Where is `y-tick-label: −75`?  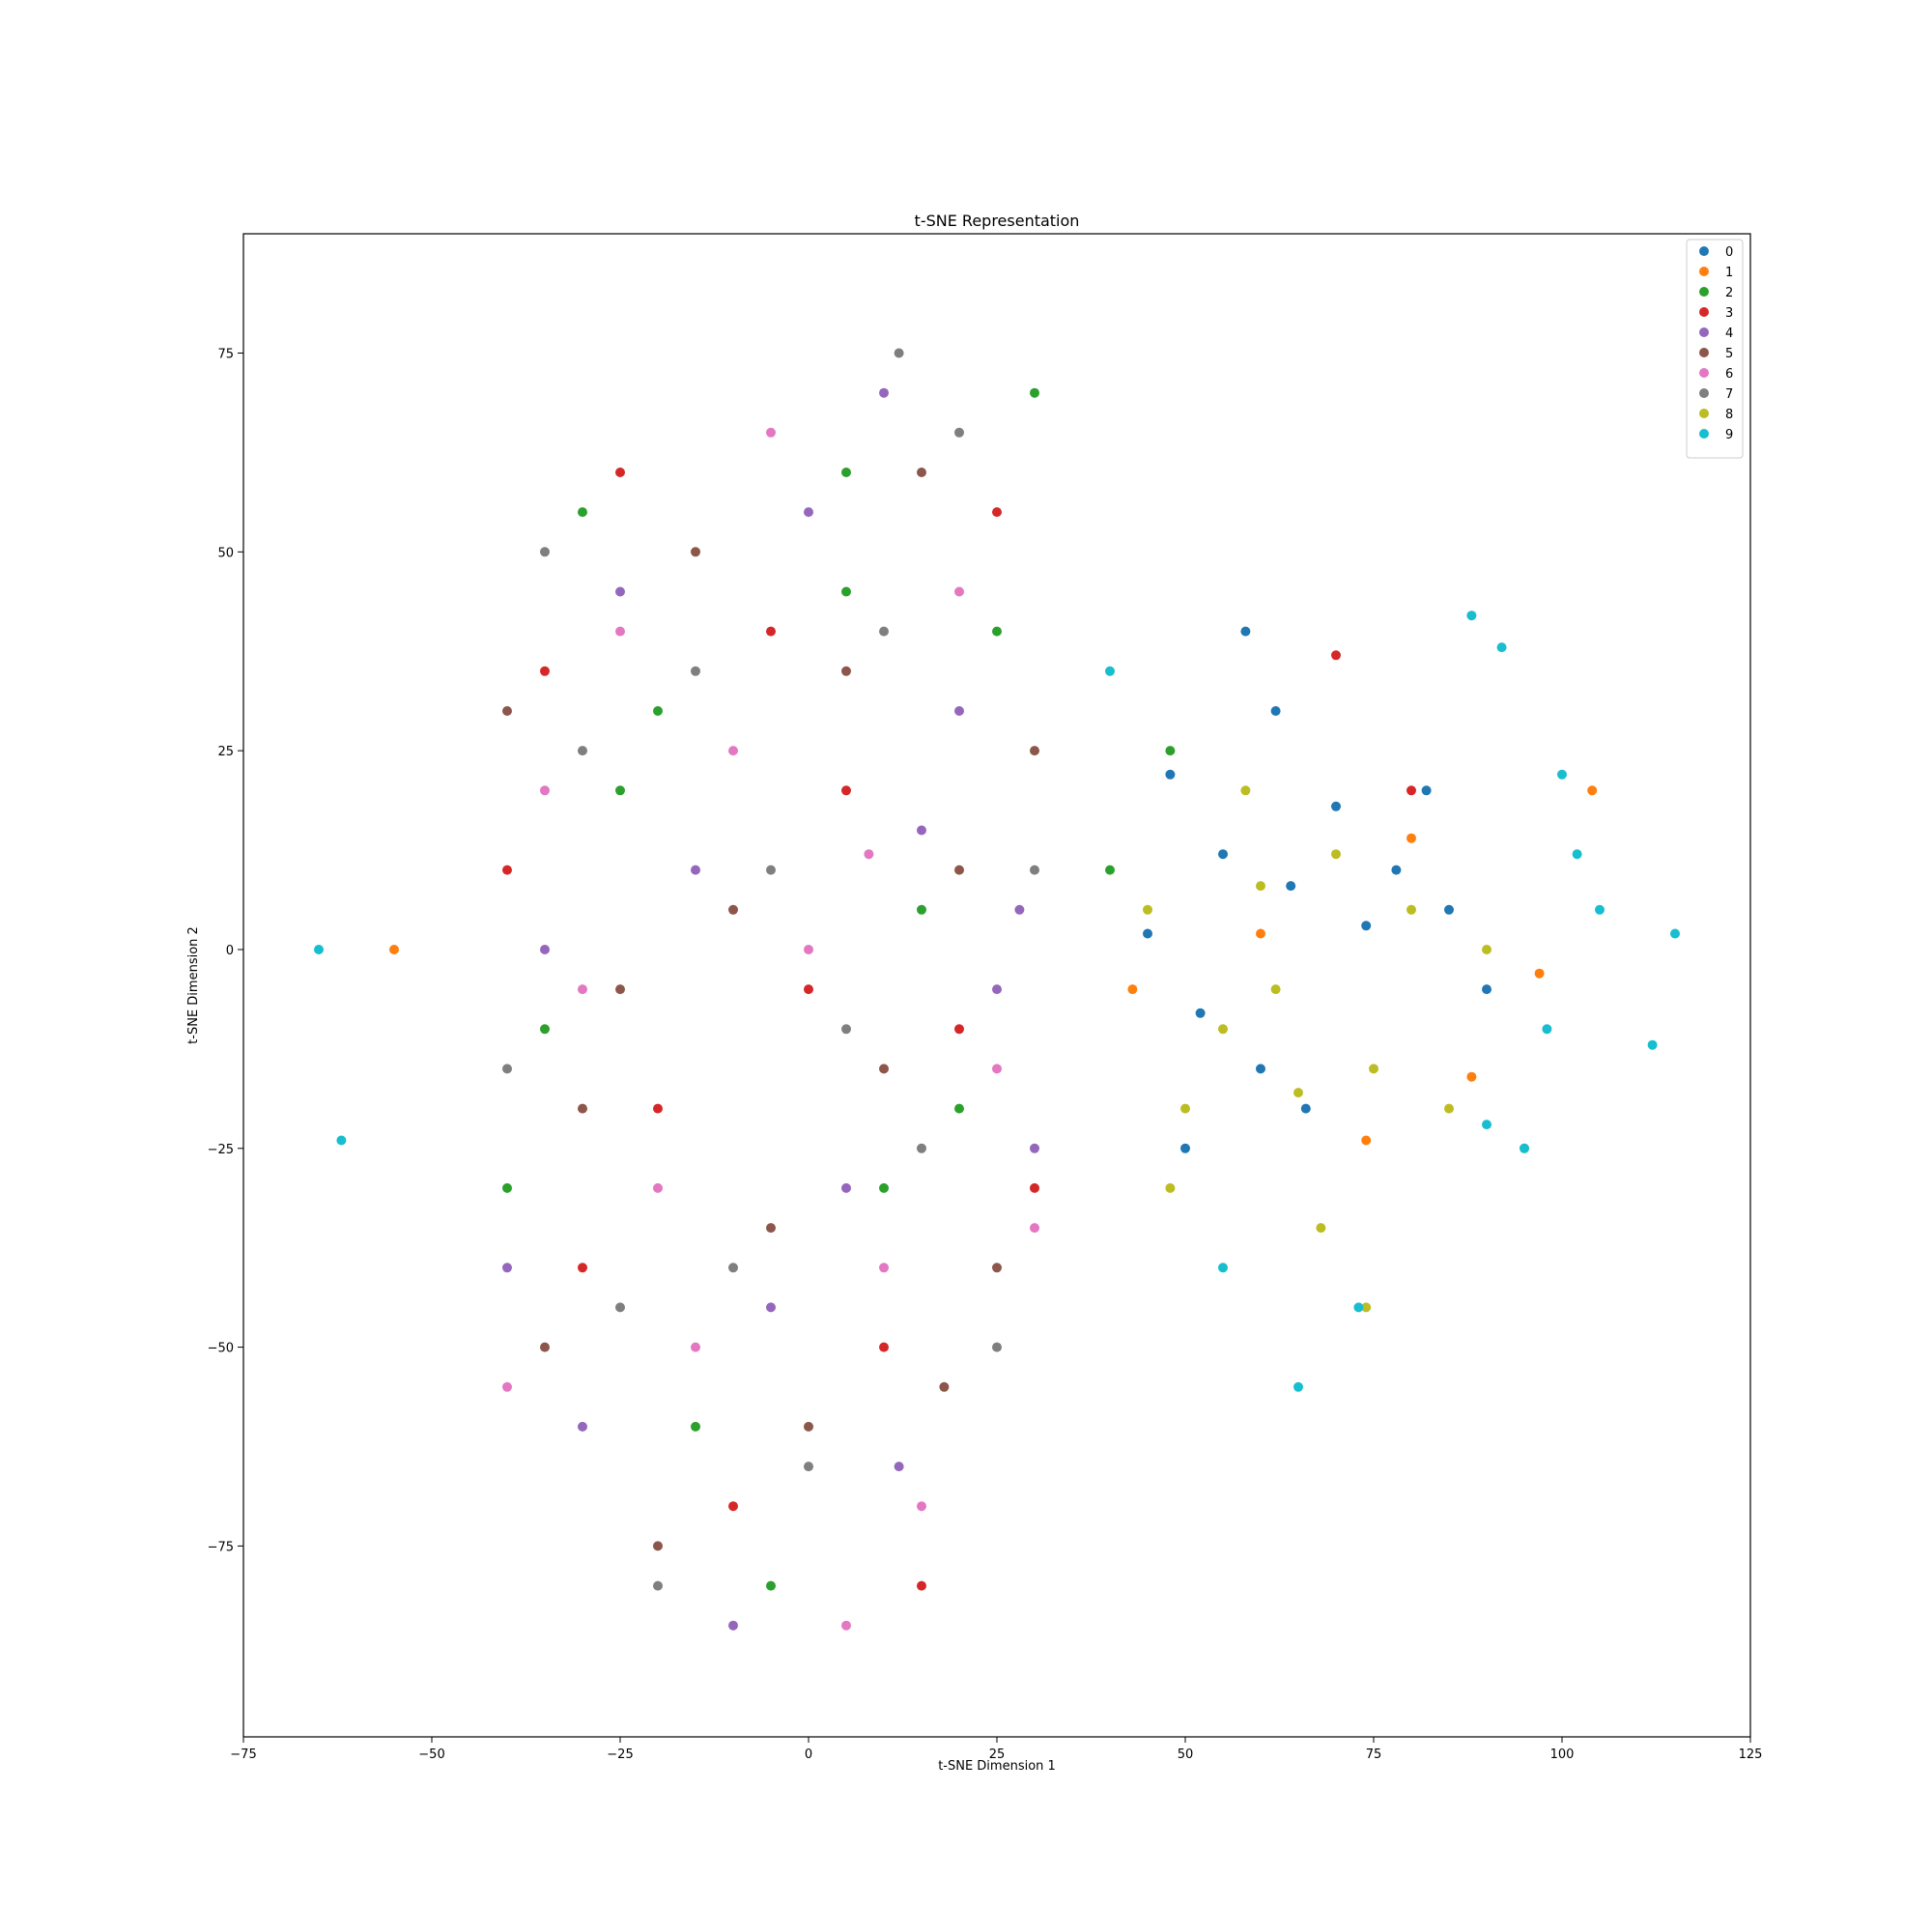 y-tick-label: −75 is located at coordinates (221, 1547).